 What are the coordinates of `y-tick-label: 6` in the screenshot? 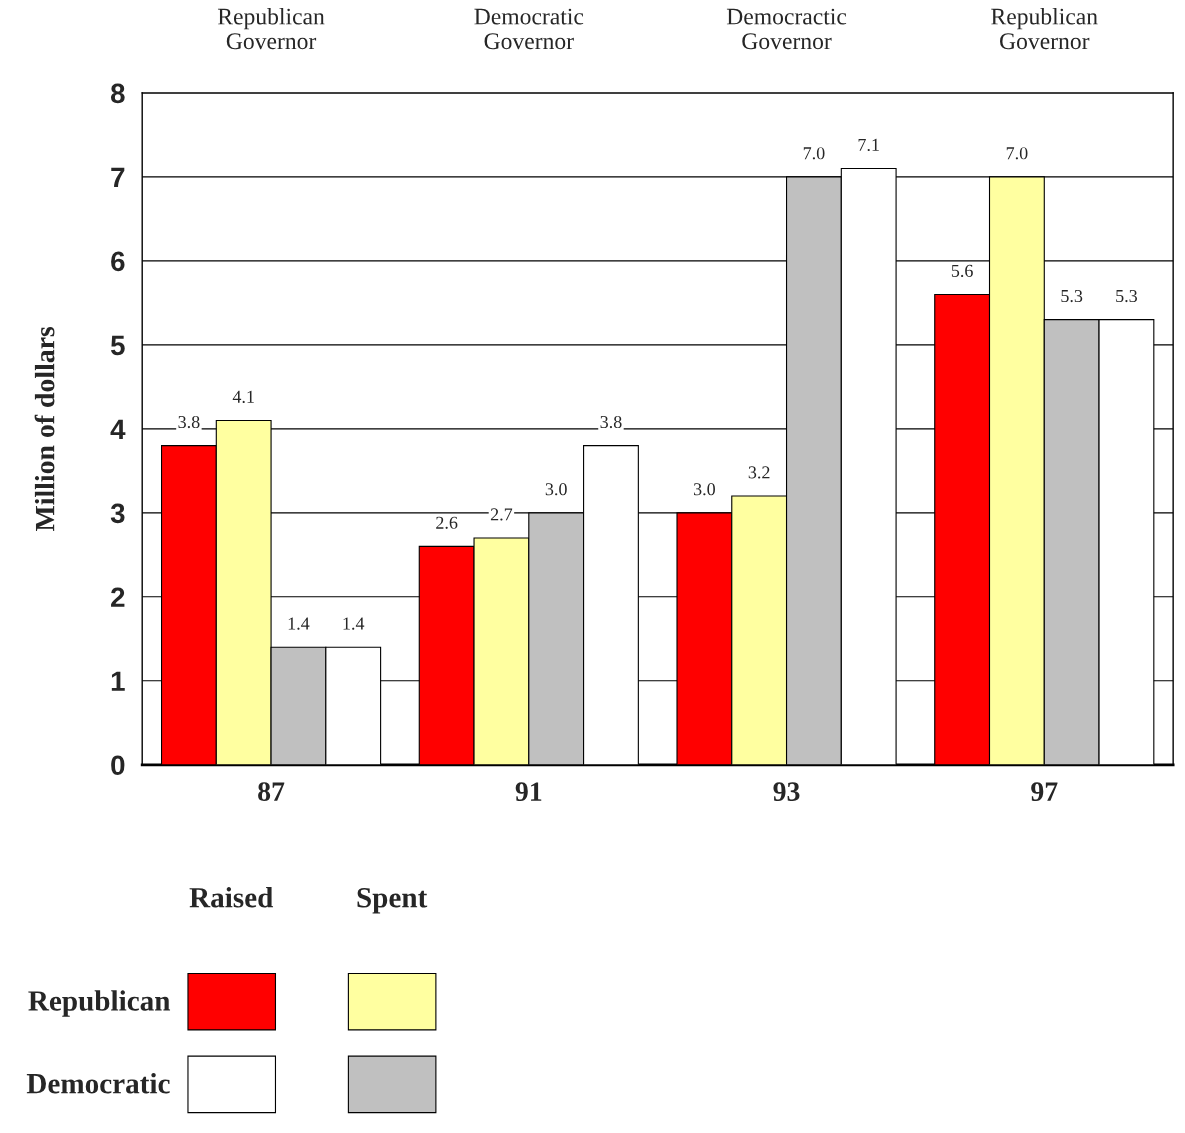 It's located at (118, 261).